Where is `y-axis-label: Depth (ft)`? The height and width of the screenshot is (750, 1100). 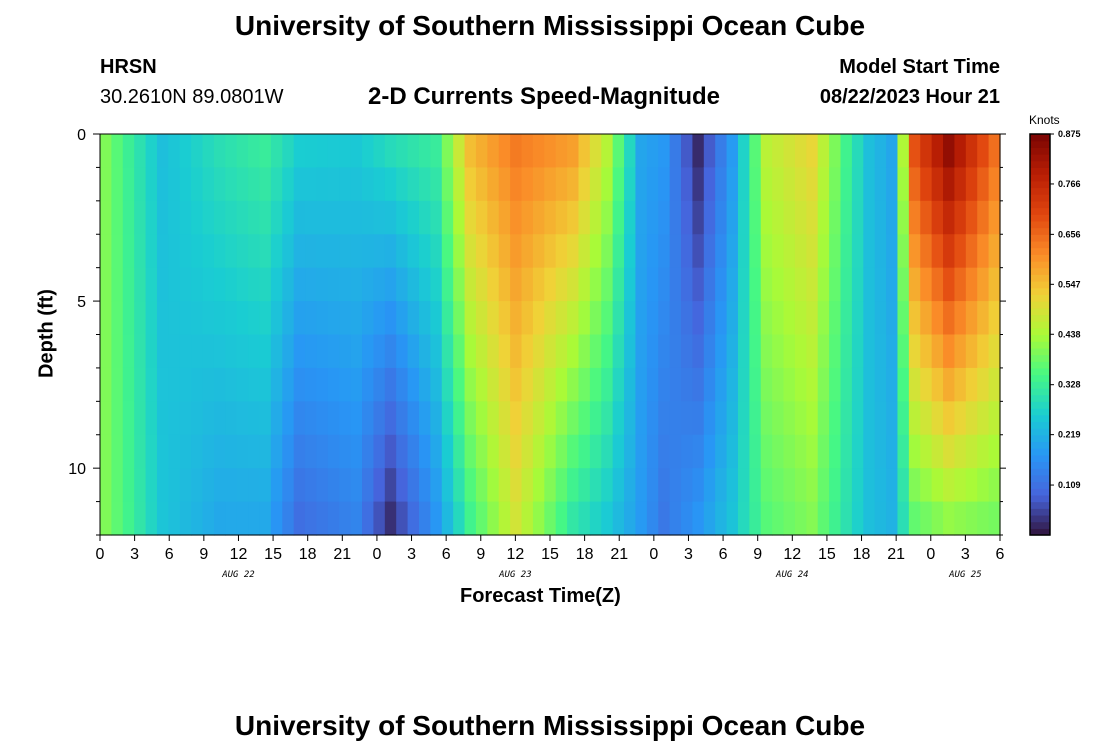 y-axis-label: Depth (ft) is located at coordinates (46, 333).